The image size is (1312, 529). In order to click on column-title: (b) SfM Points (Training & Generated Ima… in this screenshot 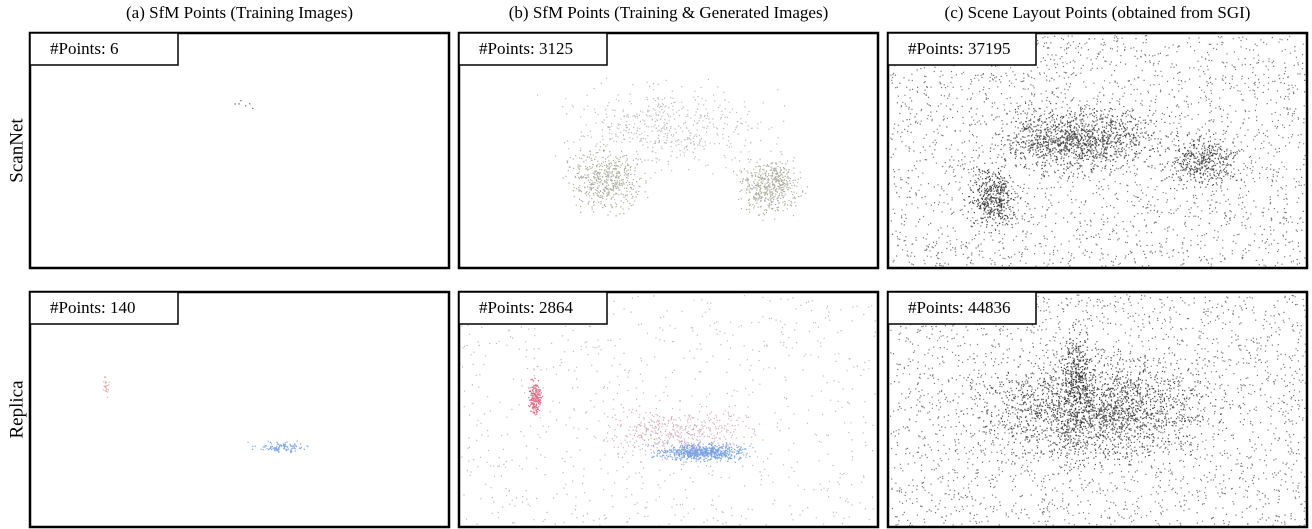, I will do `click(669, 12)`.